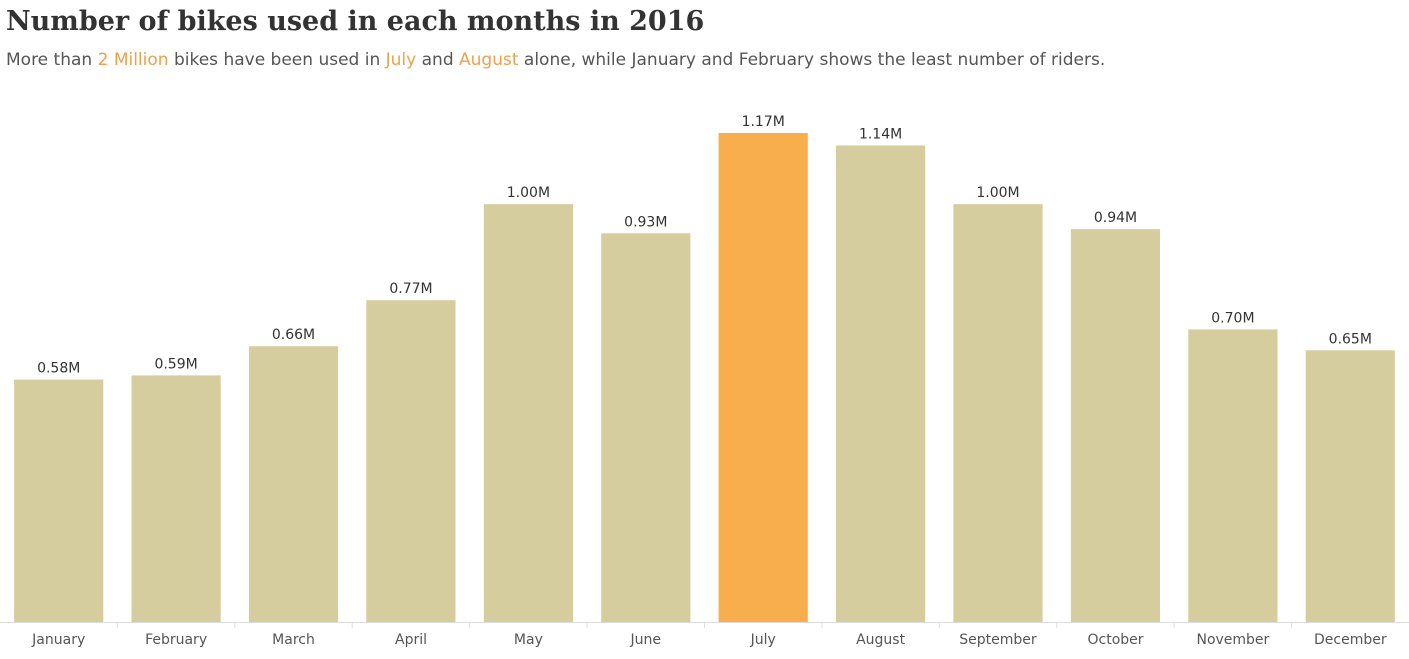 The width and height of the screenshot is (1409, 659). Describe the element at coordinates (646, 640) in the screenshot. I see `x-tick-label-june: June` at that location.